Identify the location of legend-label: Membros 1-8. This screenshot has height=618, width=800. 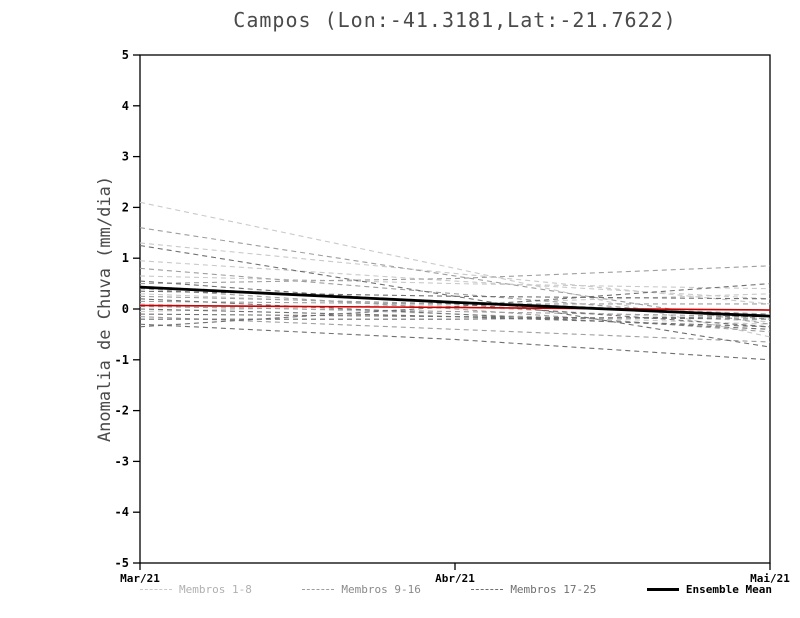
(215, 589).